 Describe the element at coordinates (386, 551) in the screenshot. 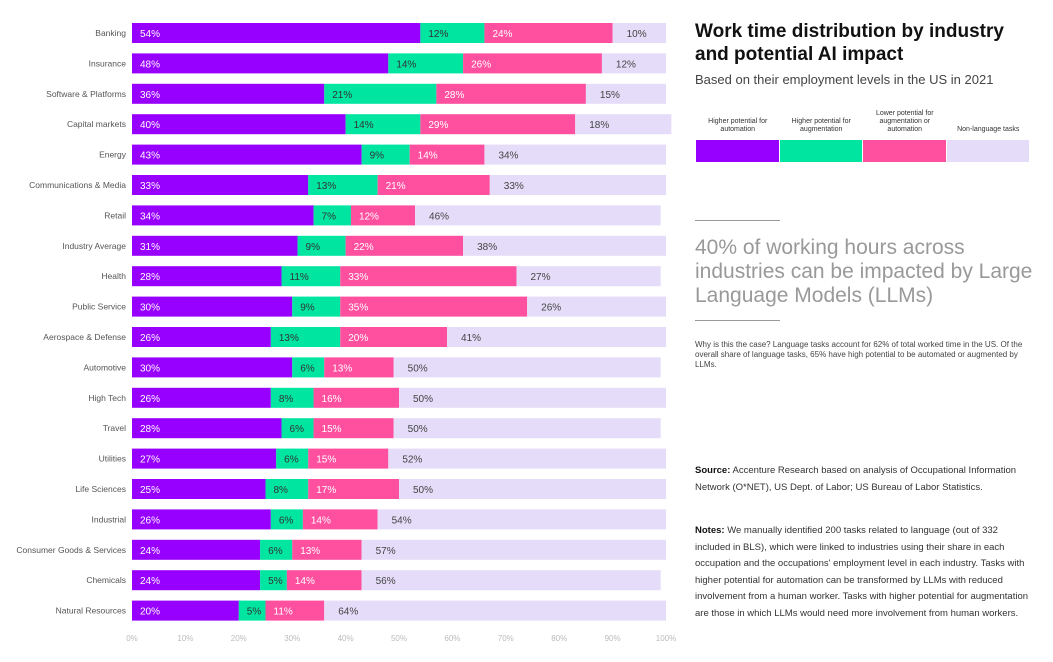

I see `data-label: 57%` at that location.